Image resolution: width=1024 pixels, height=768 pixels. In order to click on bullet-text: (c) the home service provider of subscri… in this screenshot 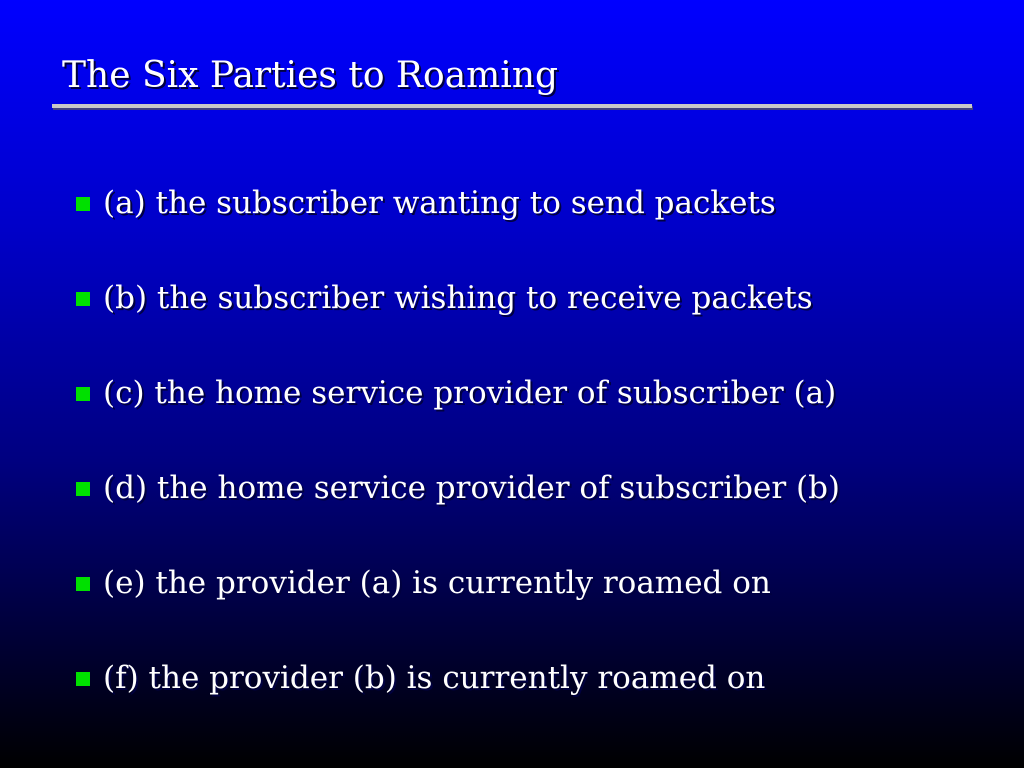, I will do `click(470, 393)`.